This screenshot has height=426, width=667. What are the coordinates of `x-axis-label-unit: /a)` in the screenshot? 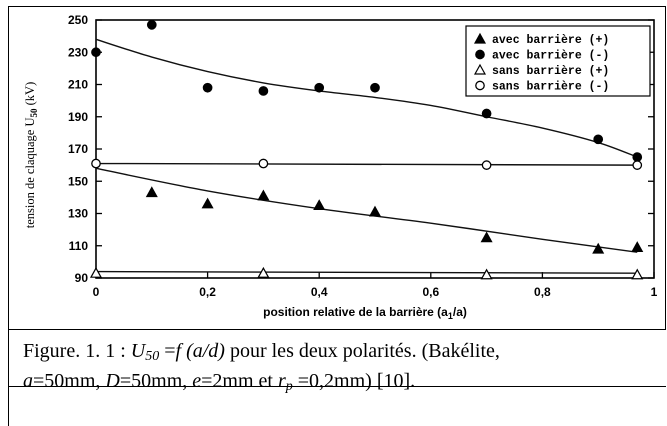 It's located at (460, 312).